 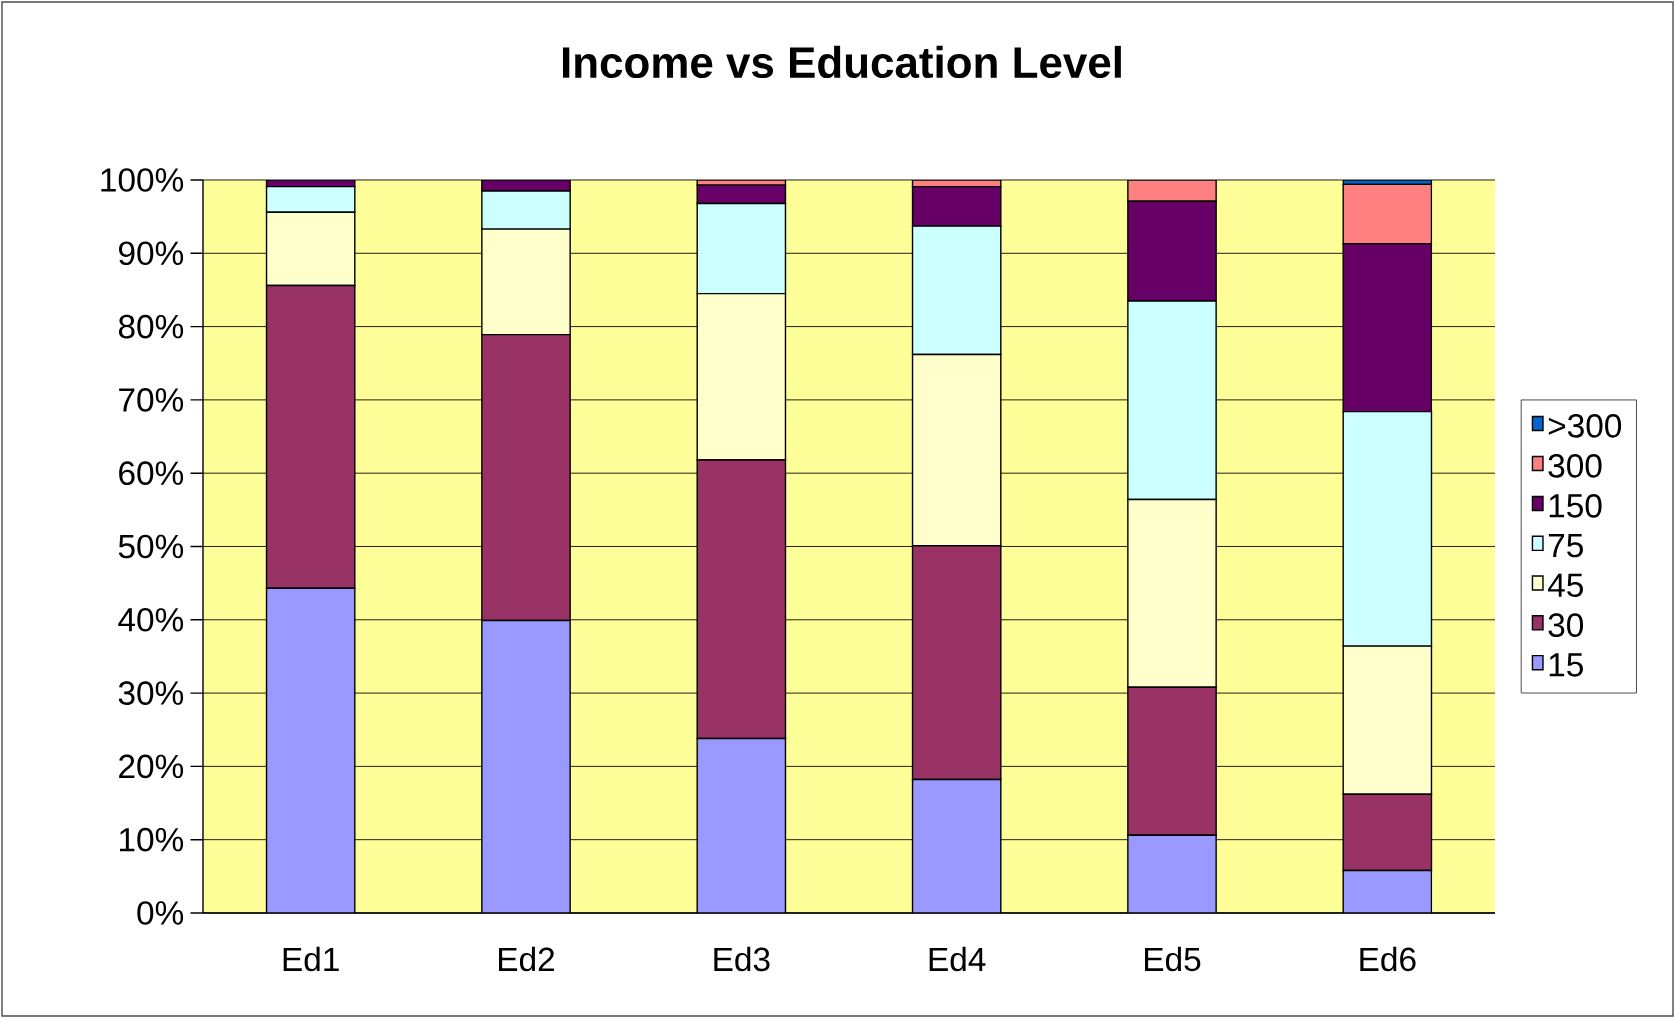 What do you see at coordinates (841, 62) in the screenshot?
I see `chart-title: Income vs Education Level` at bounding box center [841, 62].